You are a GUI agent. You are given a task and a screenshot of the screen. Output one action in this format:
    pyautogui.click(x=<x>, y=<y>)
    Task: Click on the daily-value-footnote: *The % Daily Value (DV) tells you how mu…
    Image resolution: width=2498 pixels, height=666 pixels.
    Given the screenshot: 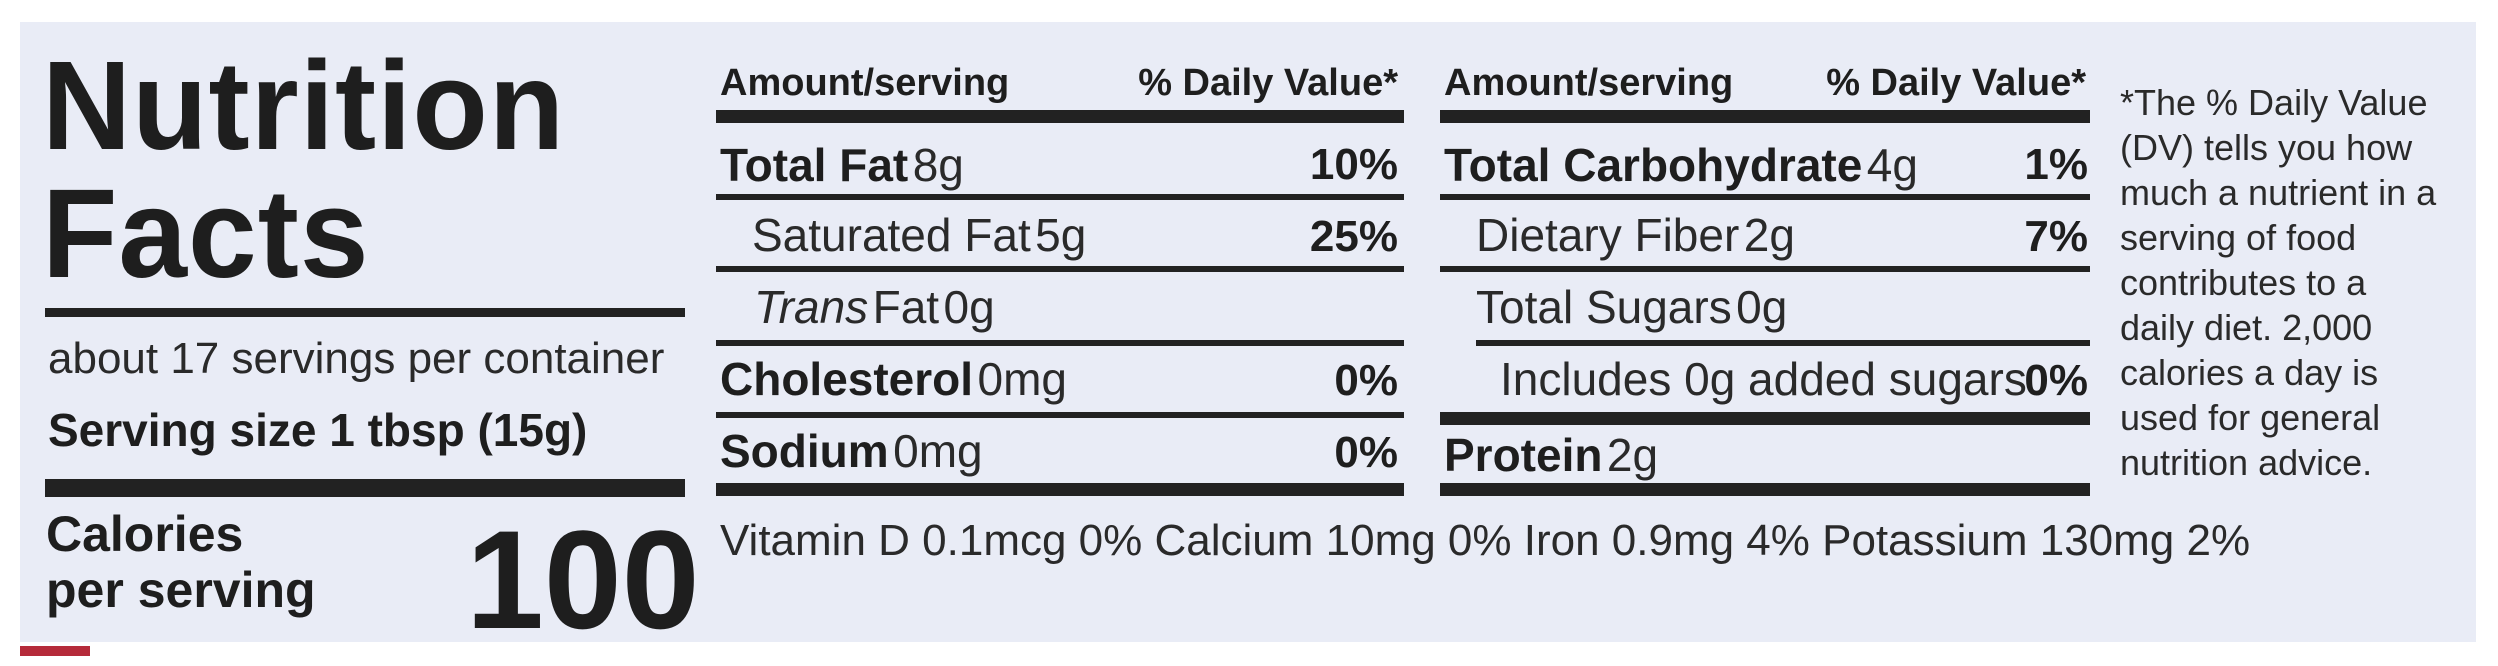 What is the action you would take?
    pyautogui.click(x=2278, y=282)
    